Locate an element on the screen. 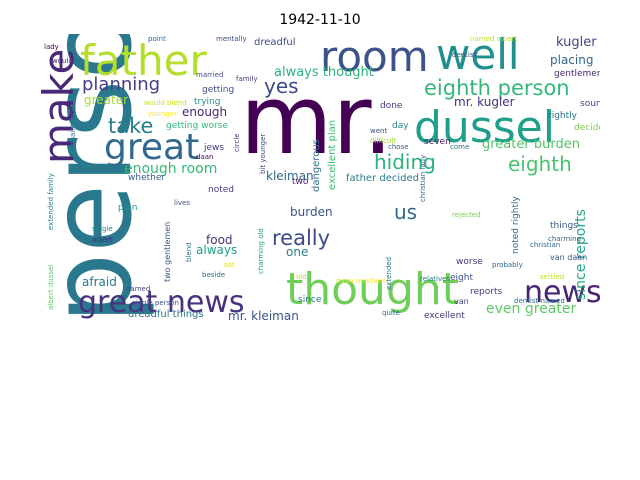  cloud-word: things is located at coordinates (564, 226).